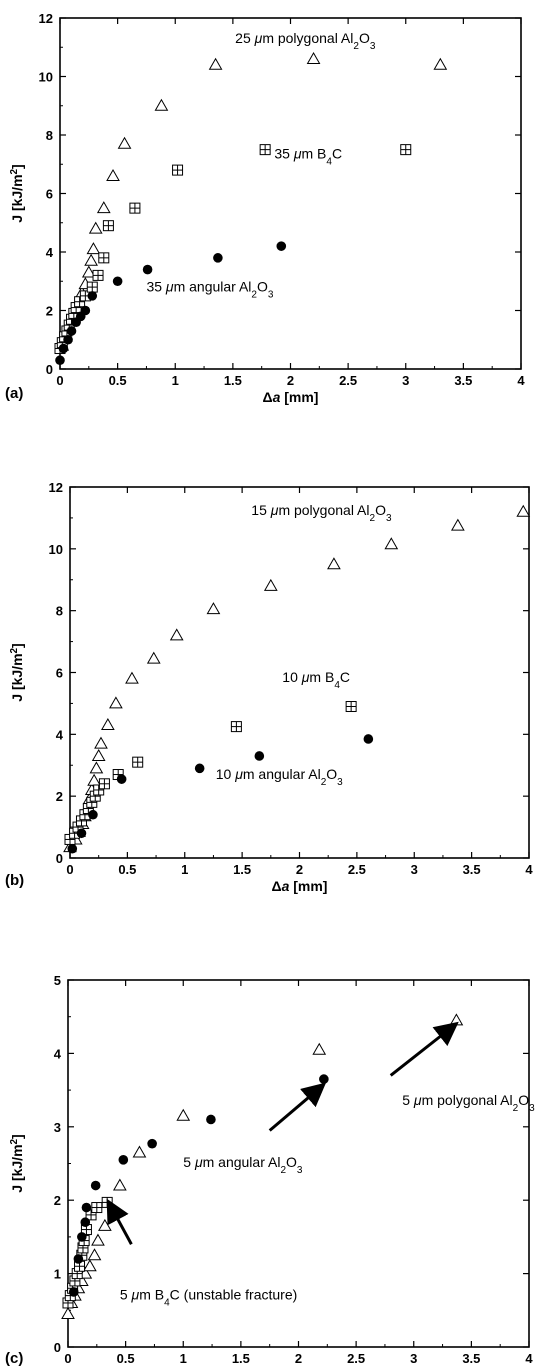  I want to click on x-tick-label: 2, so click(298, 1358).